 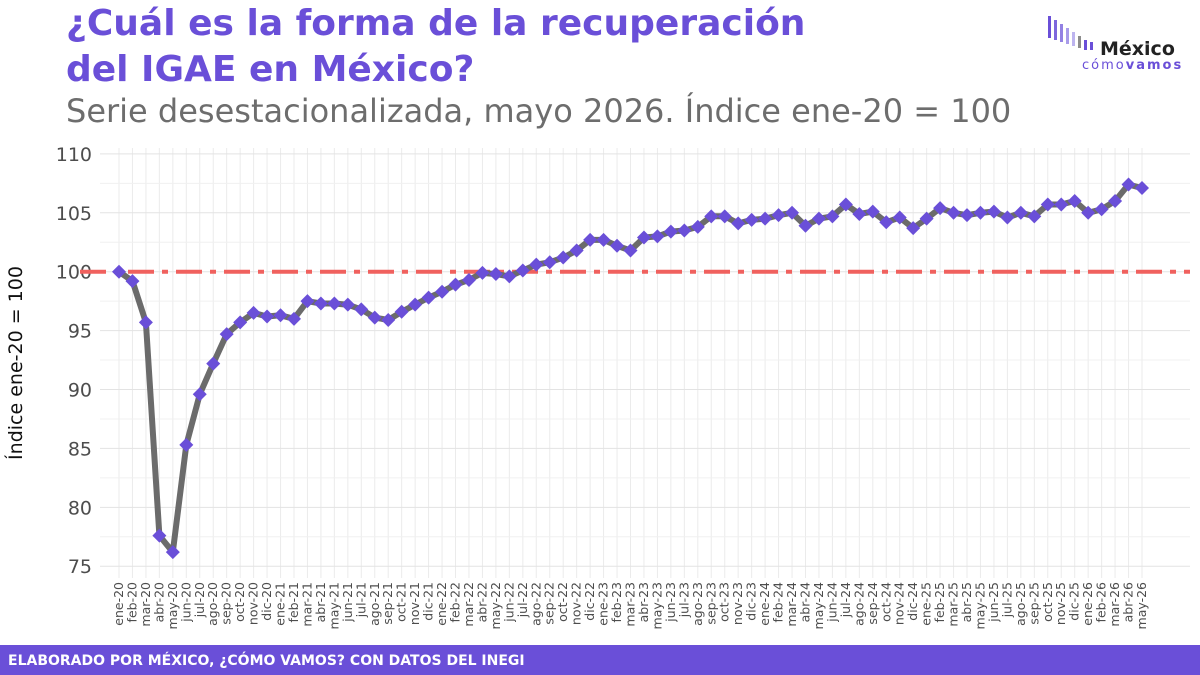 I want to click on x-tick-label: may-25, so click(x=979, y=605).